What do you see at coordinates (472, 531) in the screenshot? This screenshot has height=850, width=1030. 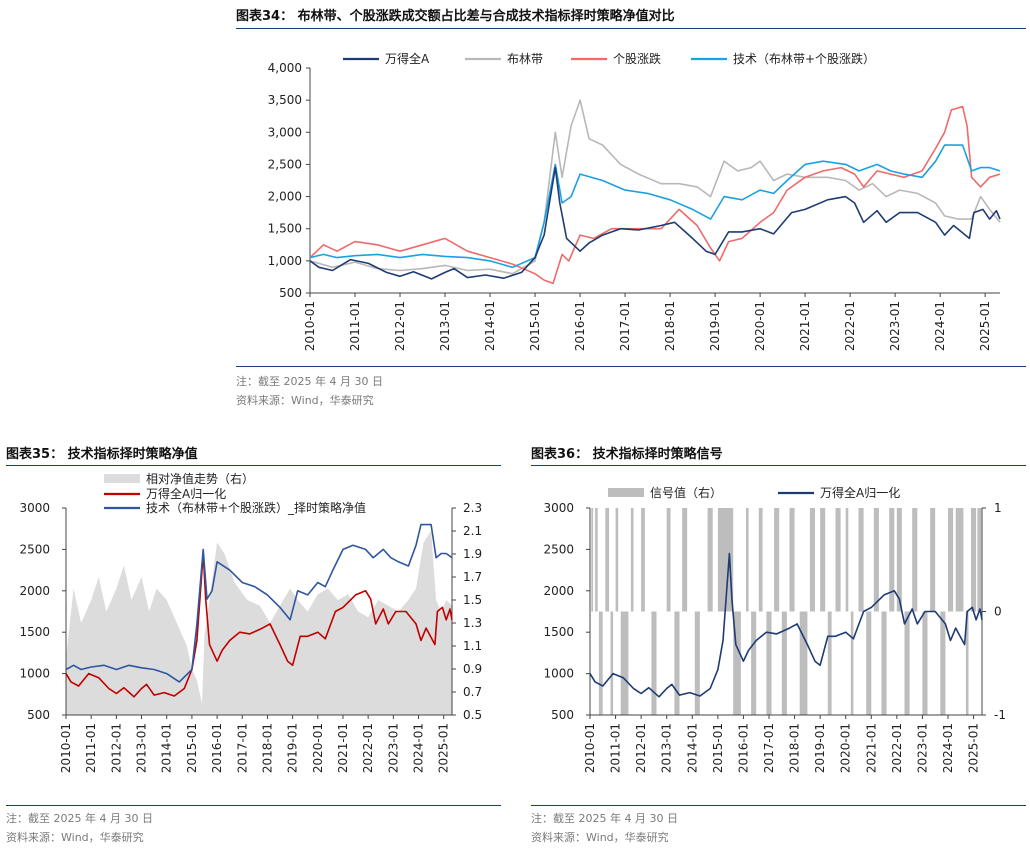 I see `fig35-y-tick-label-right: 2.1` at bounding box center [472, 531].